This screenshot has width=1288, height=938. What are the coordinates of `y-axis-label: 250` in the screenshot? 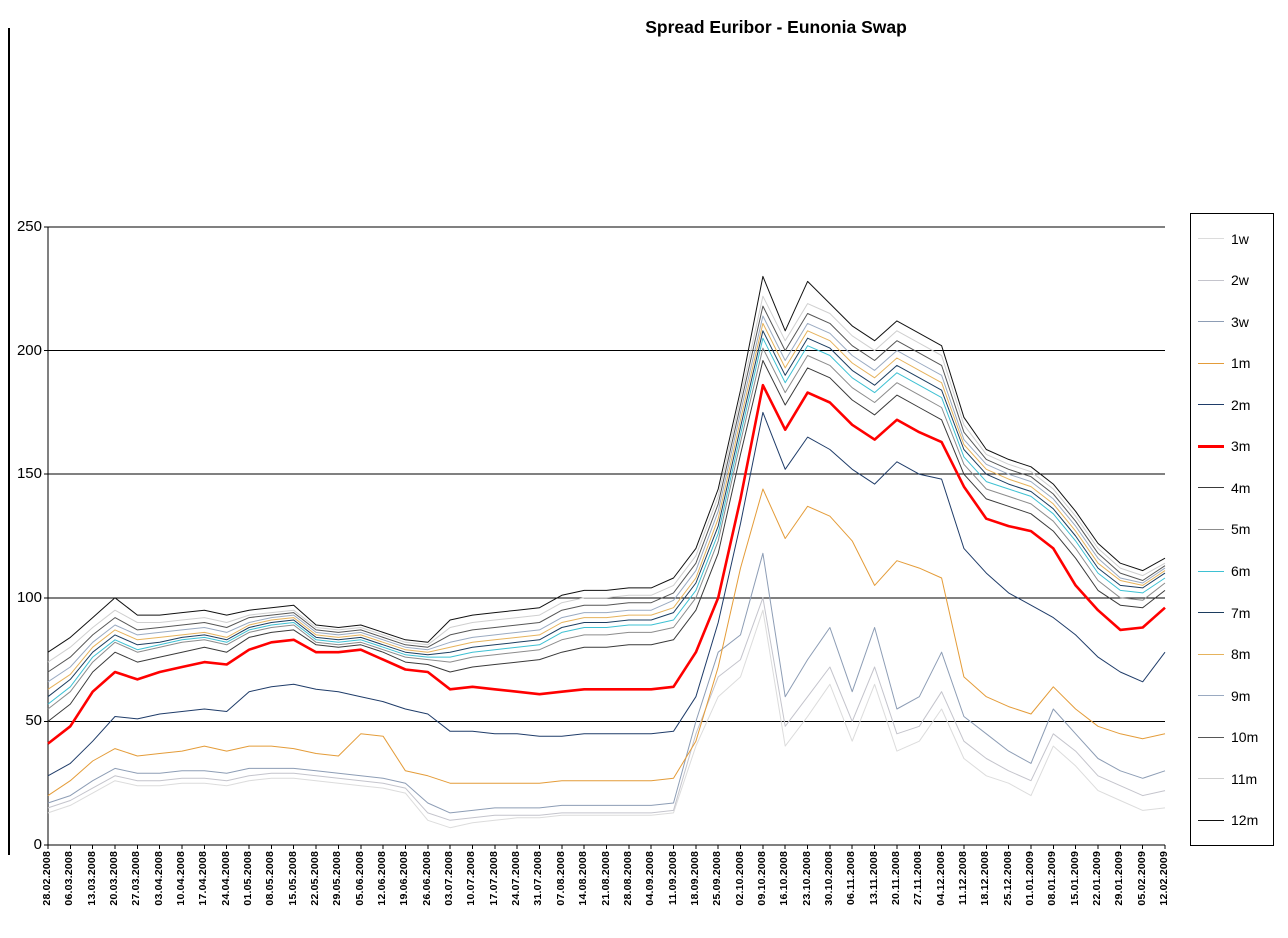 It's located at (29, 226).